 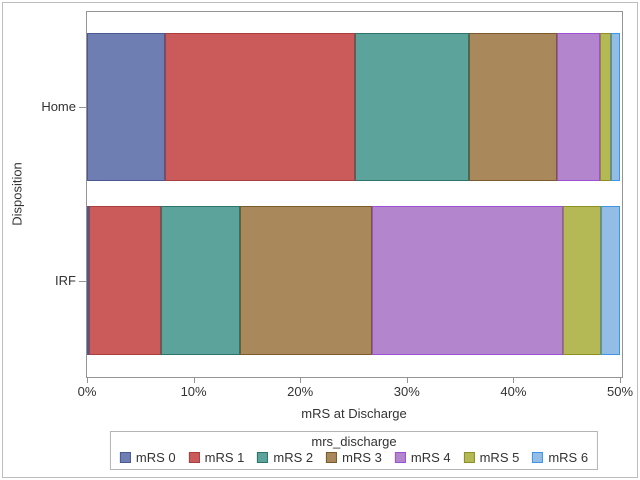 I want to click on y-category-label: IRF, so click(x=65, y=280).